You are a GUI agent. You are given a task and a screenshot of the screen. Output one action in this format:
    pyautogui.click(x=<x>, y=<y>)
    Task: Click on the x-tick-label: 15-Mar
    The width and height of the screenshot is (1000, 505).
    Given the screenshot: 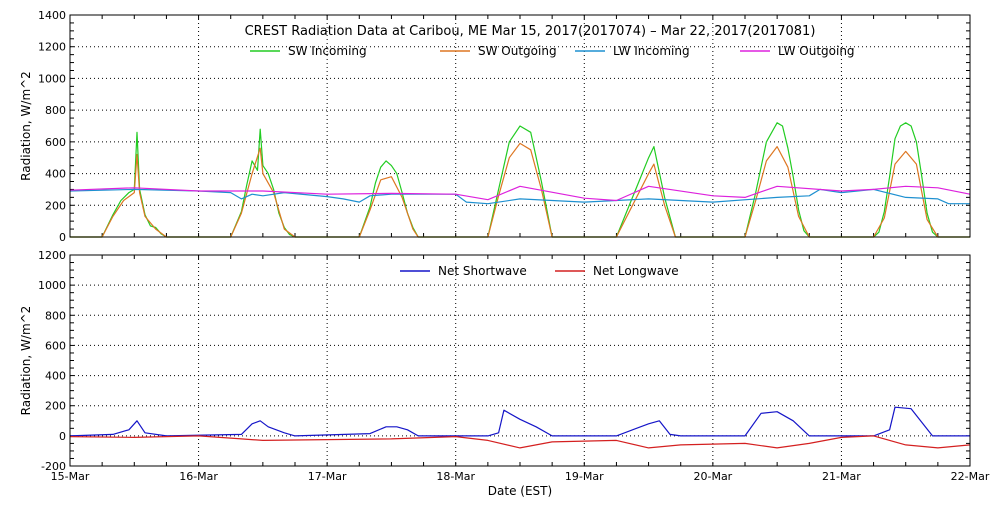 What is the action you would take?
    pyautogui.click(x=70, y=476)
    